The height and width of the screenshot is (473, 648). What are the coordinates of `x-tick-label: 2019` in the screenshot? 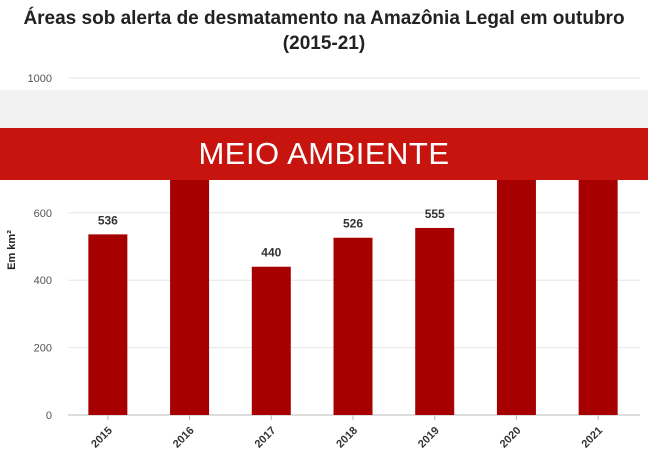 It's located at (429, 438).